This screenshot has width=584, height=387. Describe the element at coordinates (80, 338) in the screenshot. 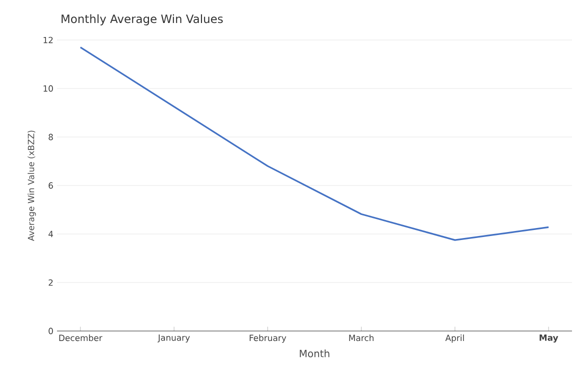

I see `x-tick-label: December` at that location.